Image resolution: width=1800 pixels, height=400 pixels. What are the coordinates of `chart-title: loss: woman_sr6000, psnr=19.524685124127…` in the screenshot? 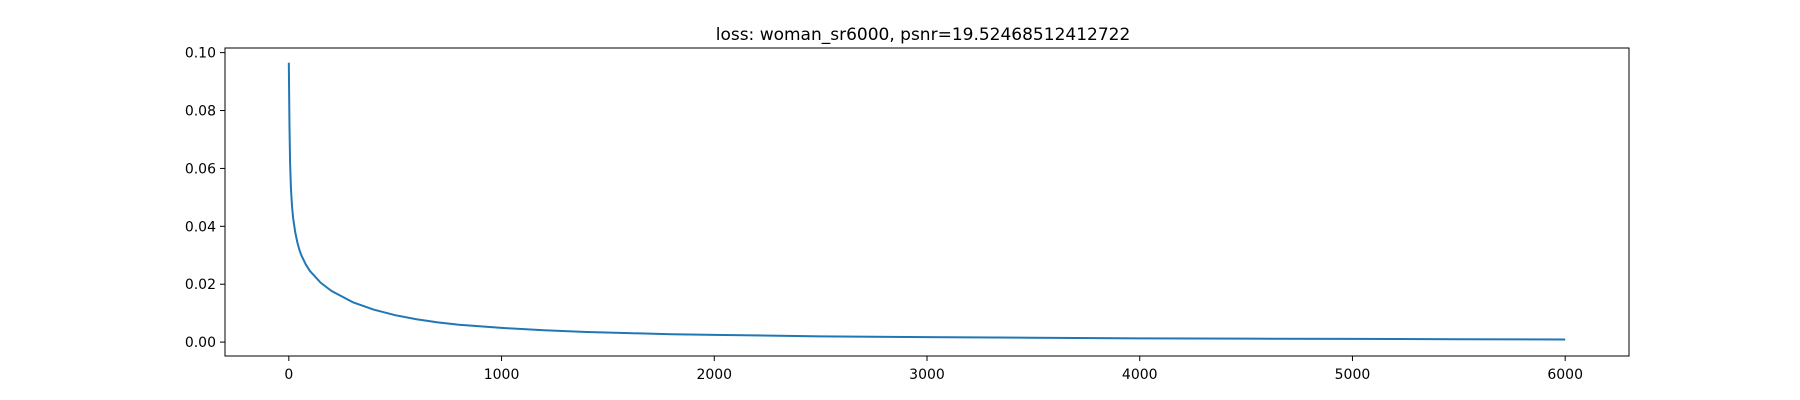 It's located at (923, 35).